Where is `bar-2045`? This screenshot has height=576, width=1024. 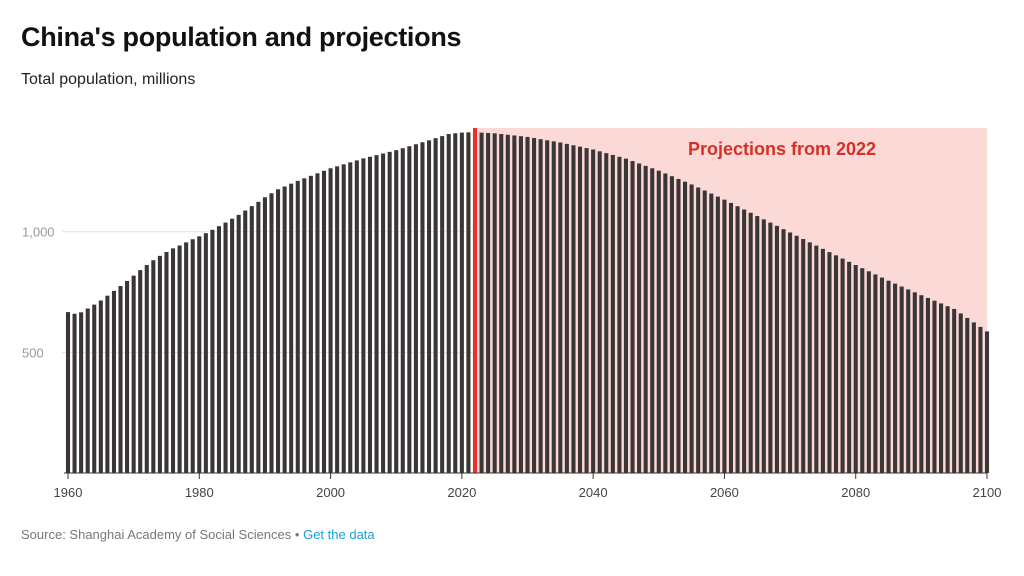
bar-2045 is located at coordinates (625, 315).